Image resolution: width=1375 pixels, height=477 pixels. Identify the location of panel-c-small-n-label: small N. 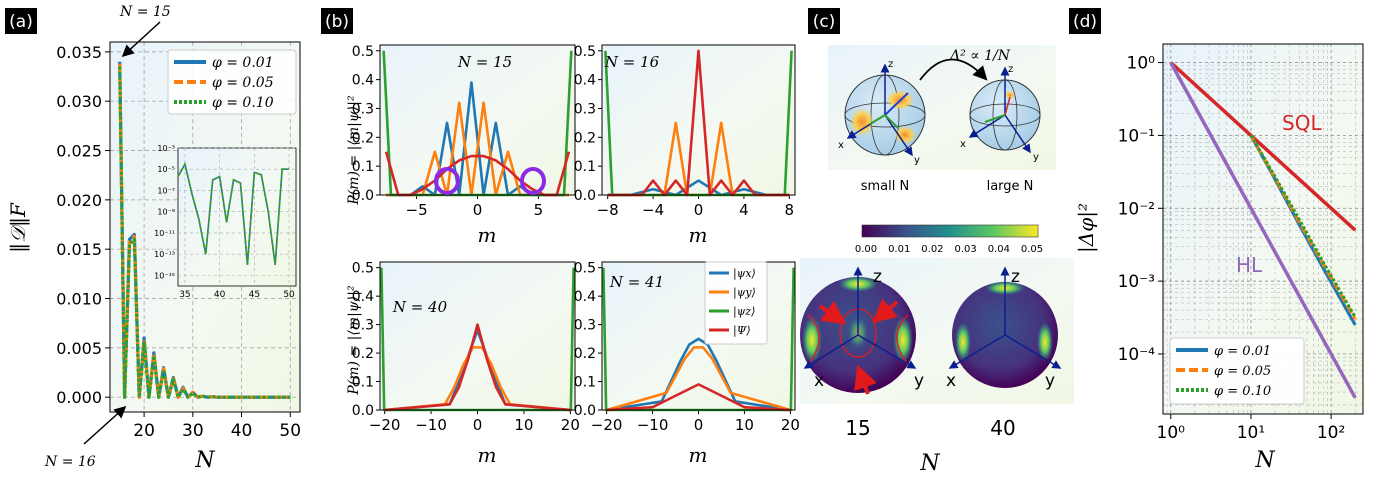
(885, 186).